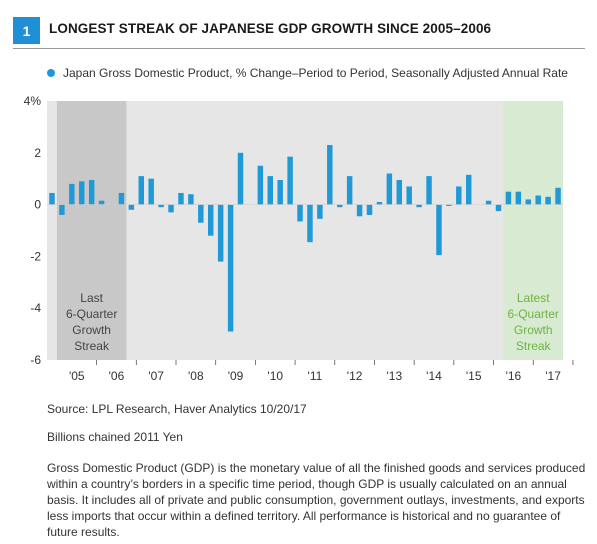  Describe the element at coordinates (35, 308) in the screenshot. I see `y-tick-label: -4` at that location.